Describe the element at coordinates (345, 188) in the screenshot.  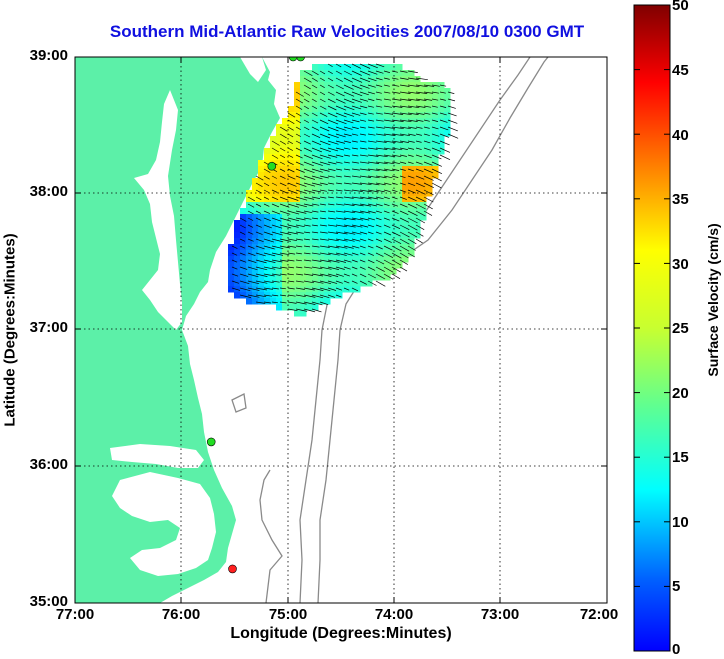
I see `velocity-arrows` at that location.